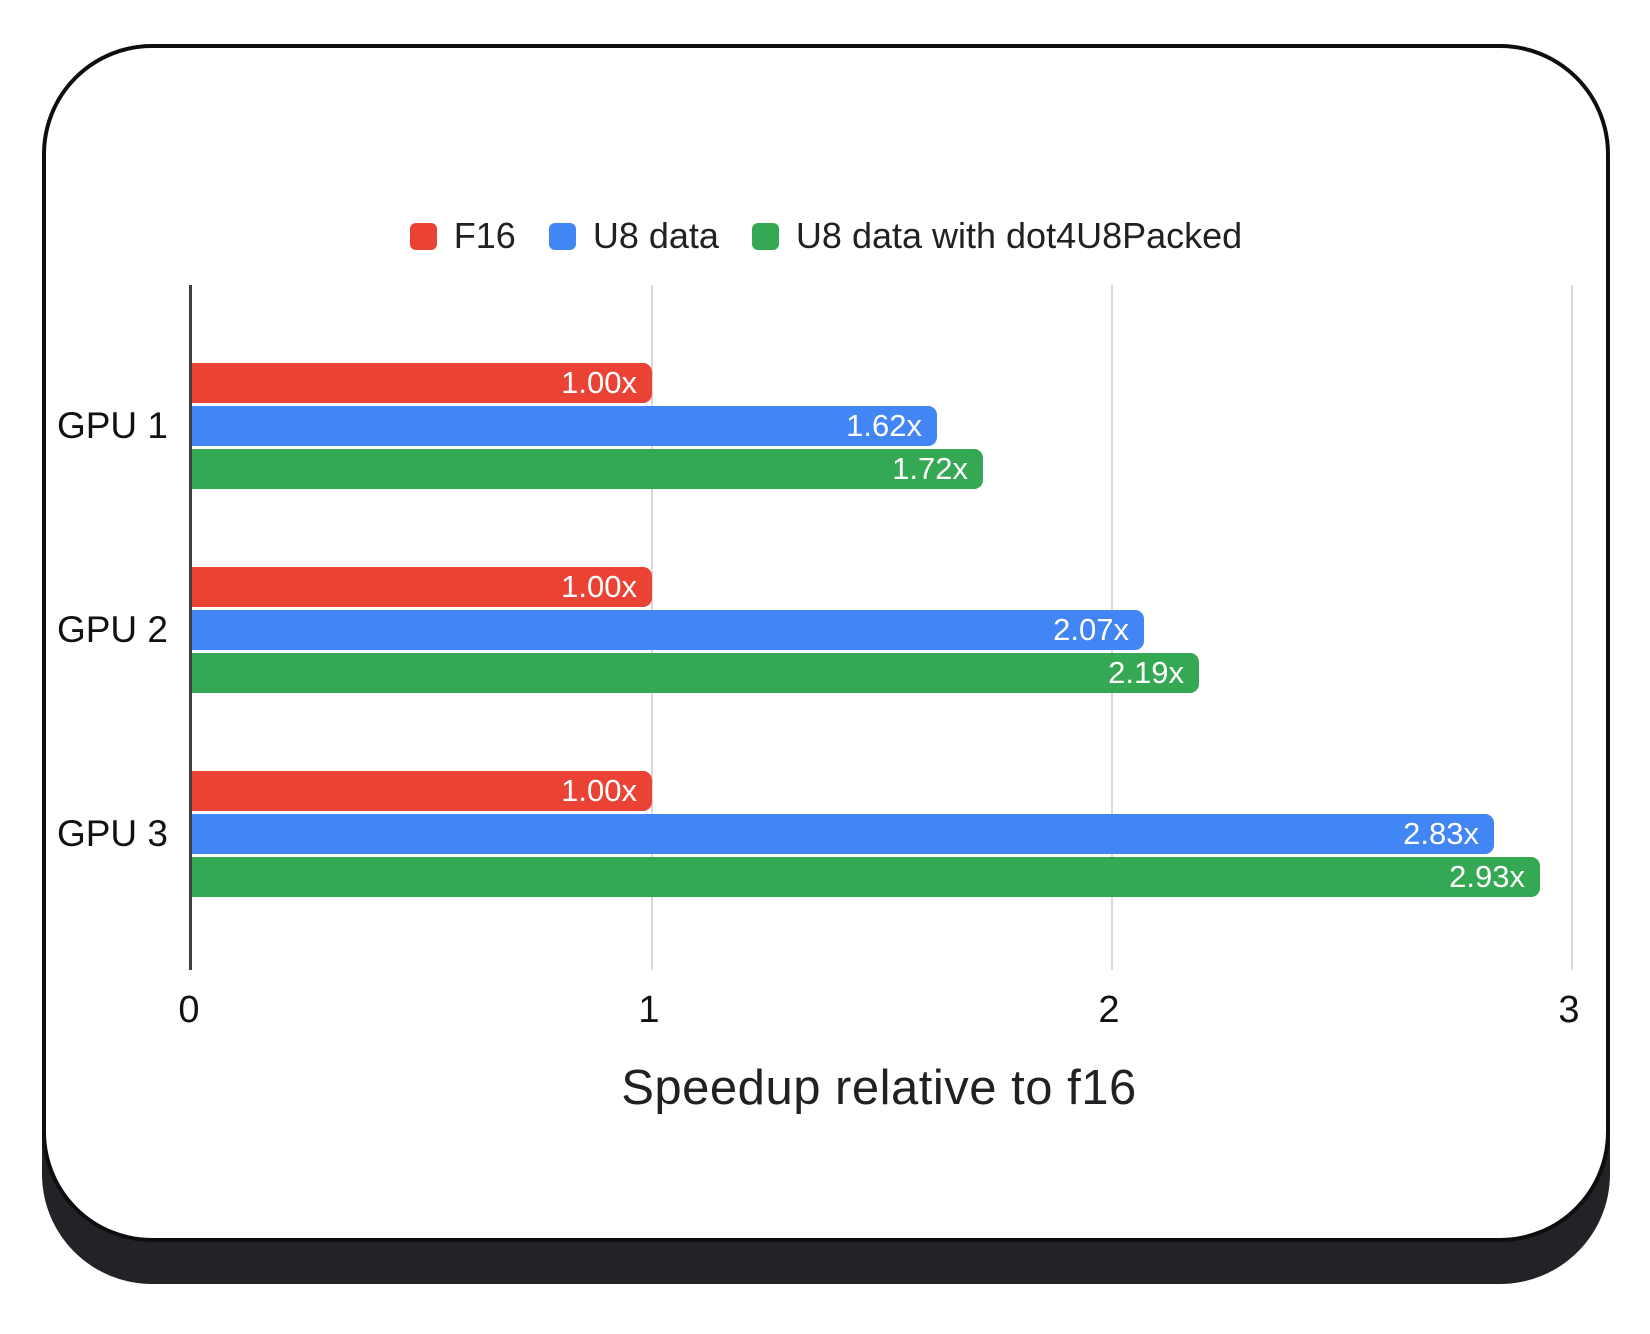 This screenshot has height=1334, width=1650. What do you see at coordinates (1487, 876) in the screenshot?
I see `bar-value-label: 2.93x` at bounding box center [1487, 876].